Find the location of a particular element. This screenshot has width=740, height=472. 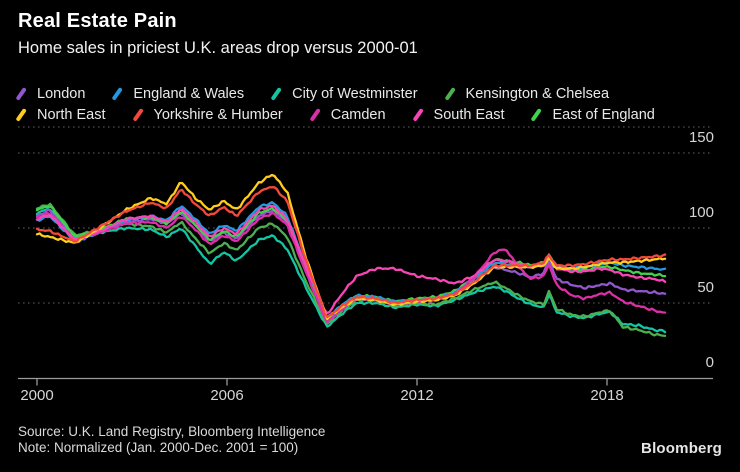

legend-item-kensington-chelsea: Kensington & Chelsea is located at coordinates (526, 94).